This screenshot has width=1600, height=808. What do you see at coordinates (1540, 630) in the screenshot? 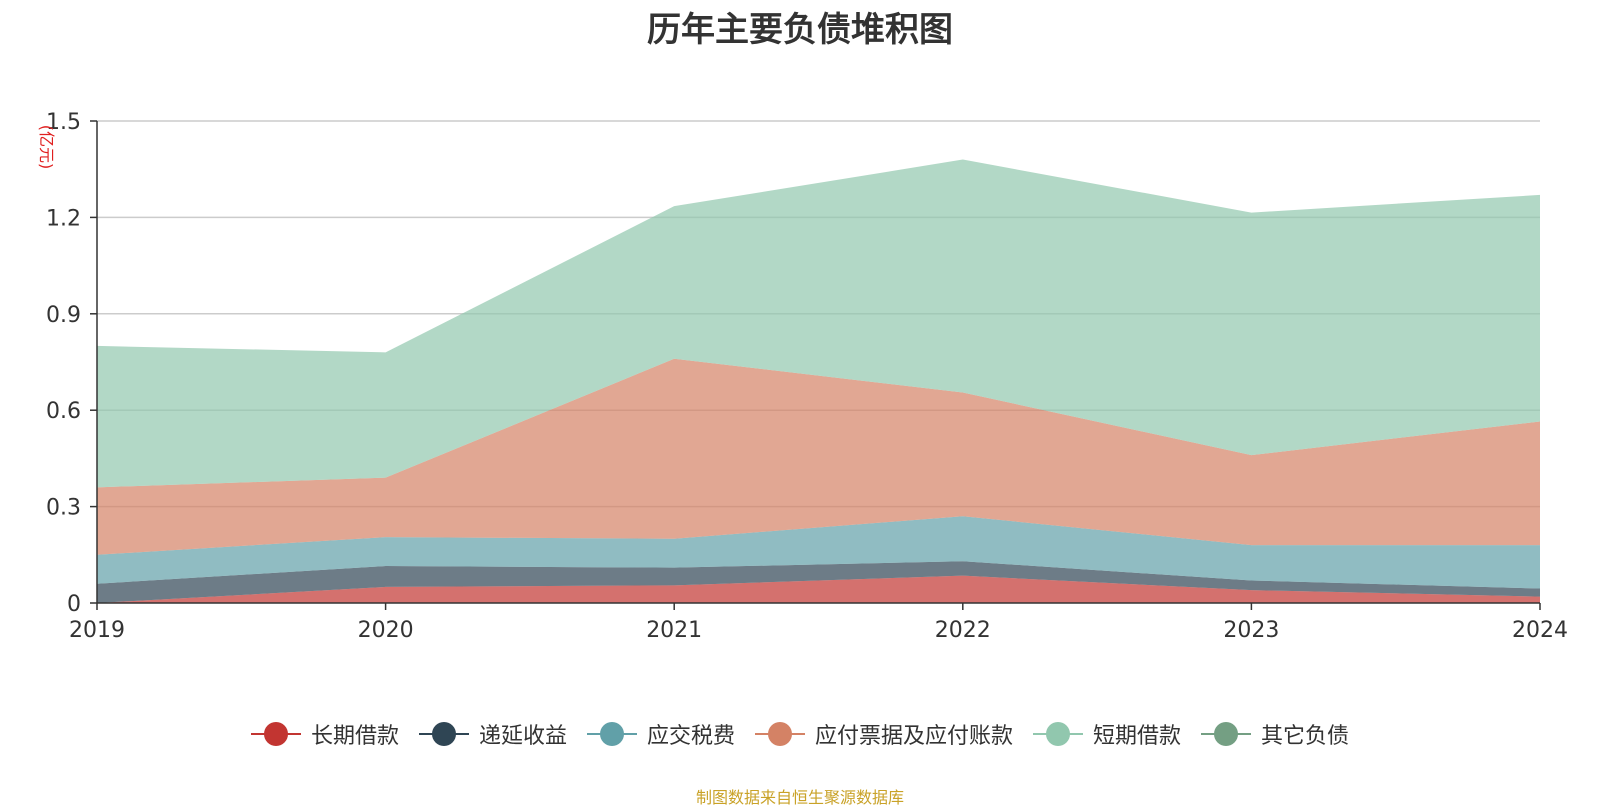
I see `x-tick-label: 2024` at bounding box center [1540, 630].